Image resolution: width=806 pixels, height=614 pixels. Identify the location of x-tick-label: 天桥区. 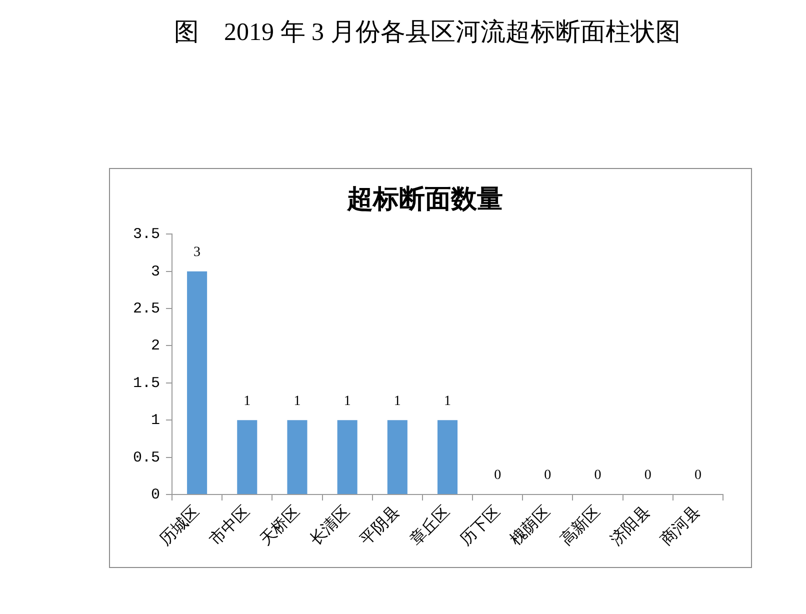
(280, 526).